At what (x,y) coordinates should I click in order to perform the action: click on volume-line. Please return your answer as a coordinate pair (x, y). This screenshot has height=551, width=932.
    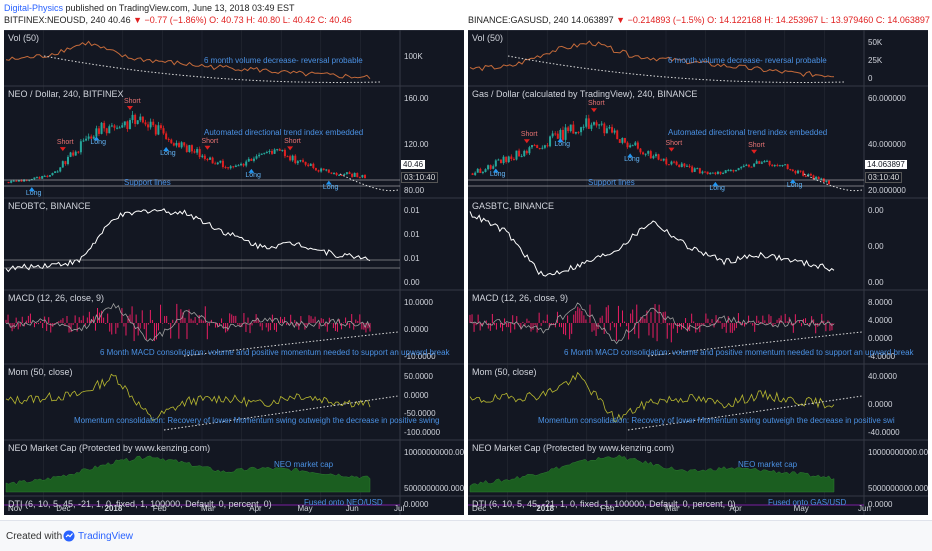
    Looking at the image, I should click on (652, 59).